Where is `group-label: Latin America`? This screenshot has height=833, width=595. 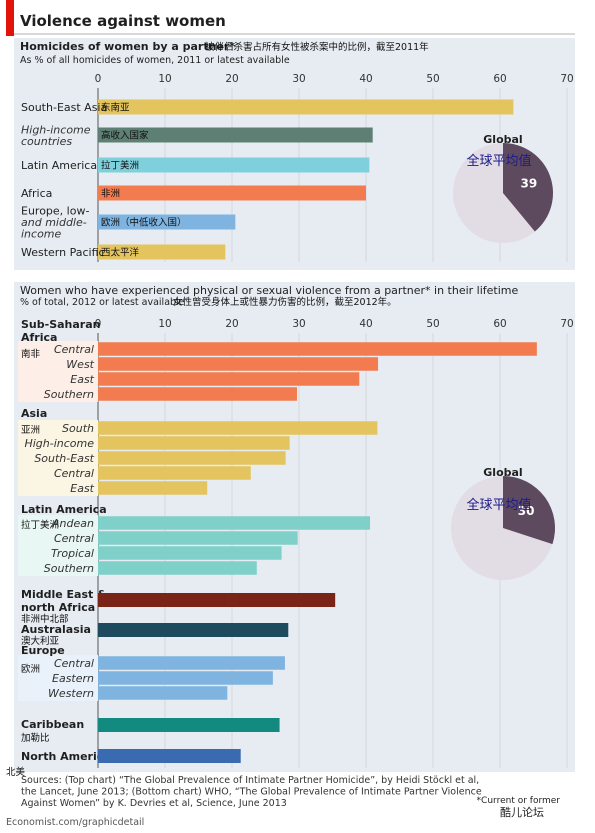
group-label: Latin America is located at coordinates (64, 509).